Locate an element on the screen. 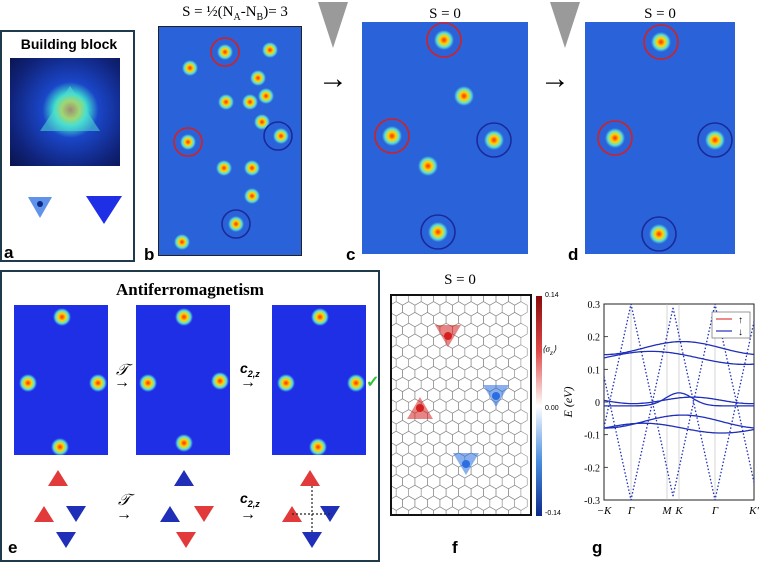 The width and height of the screenshot is (764, 562). colorbar-label: ⟨σz⟩ is located at coordinates (549, 350).